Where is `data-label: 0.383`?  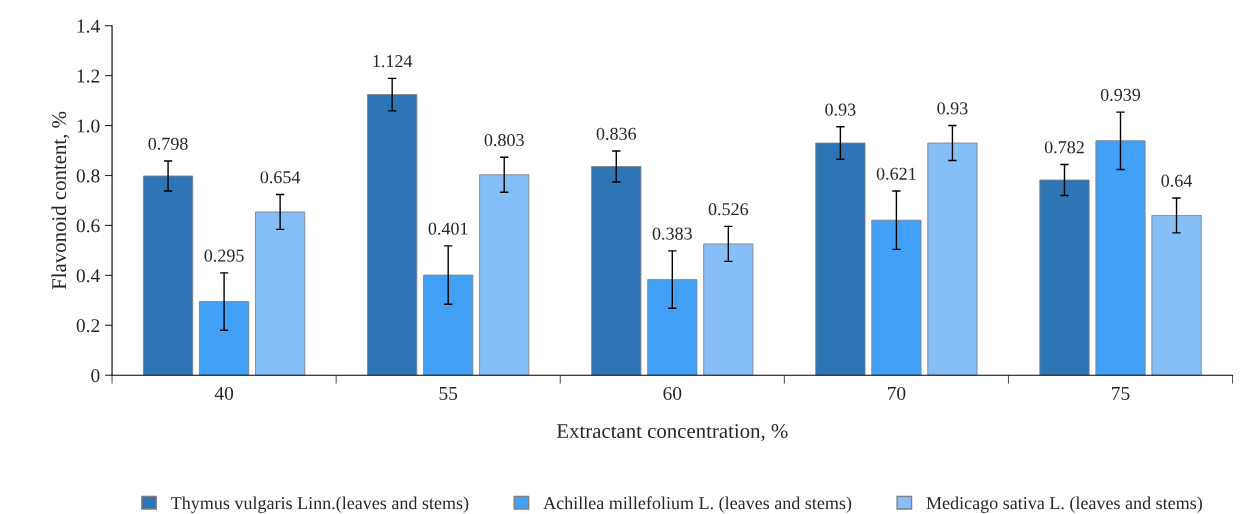 data-label: 0.383 is located at coordinates (672, 233).